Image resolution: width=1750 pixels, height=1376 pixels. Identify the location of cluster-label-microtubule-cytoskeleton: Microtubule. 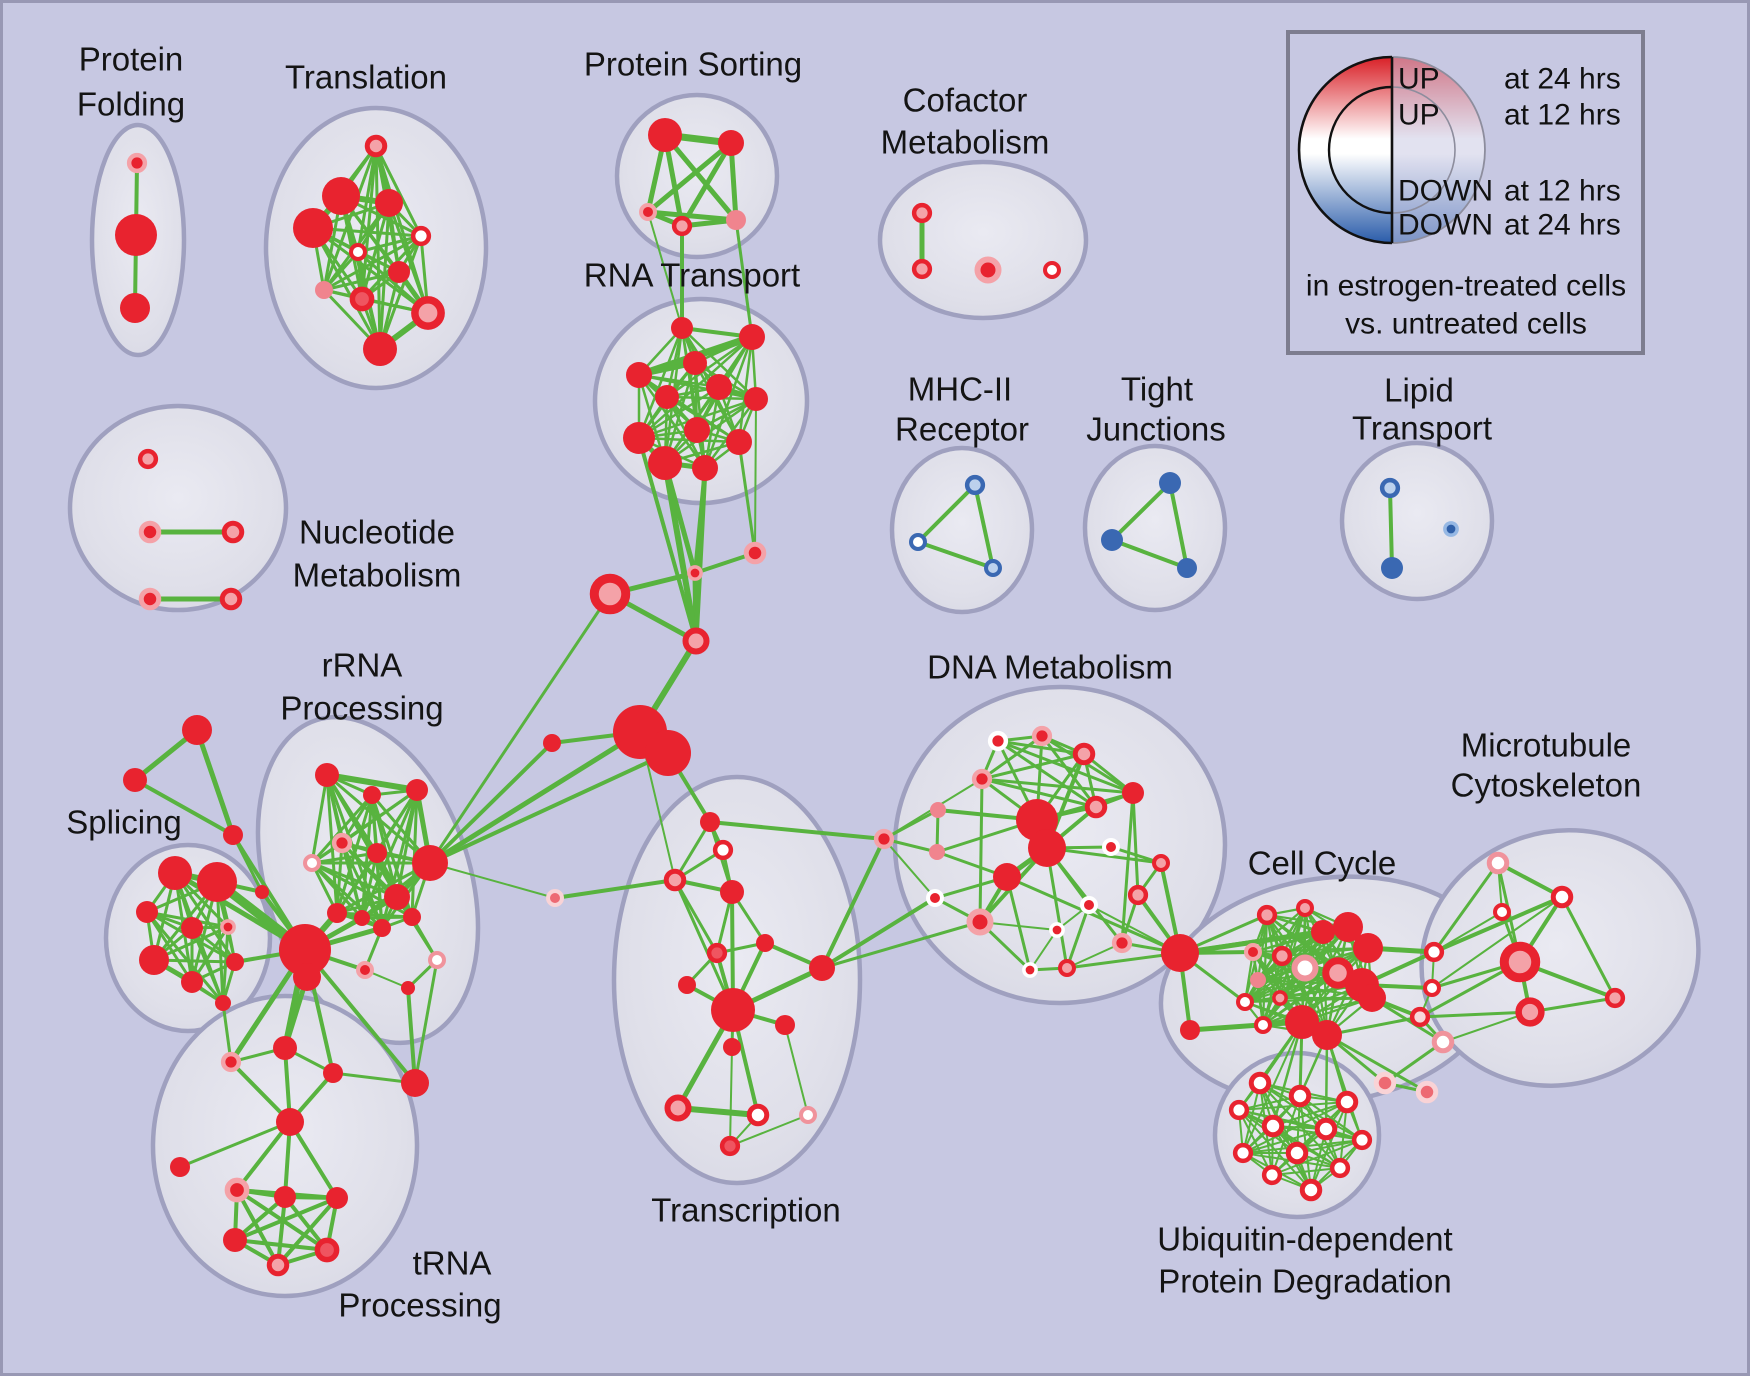
(1546, 745).